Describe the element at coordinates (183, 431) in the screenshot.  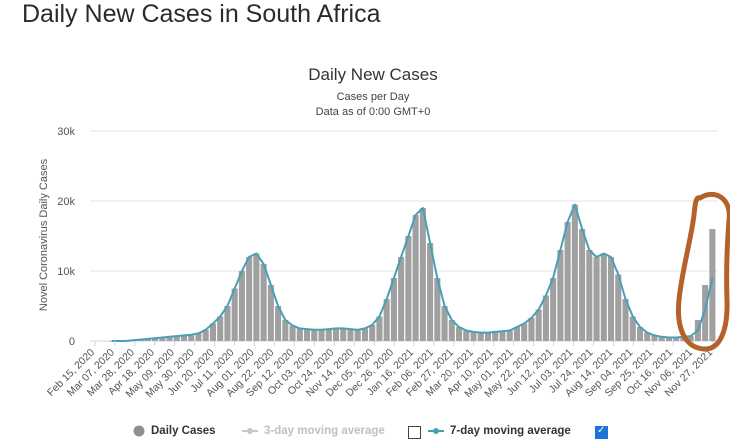
I see `legend-label: Daily Cases` at that location.